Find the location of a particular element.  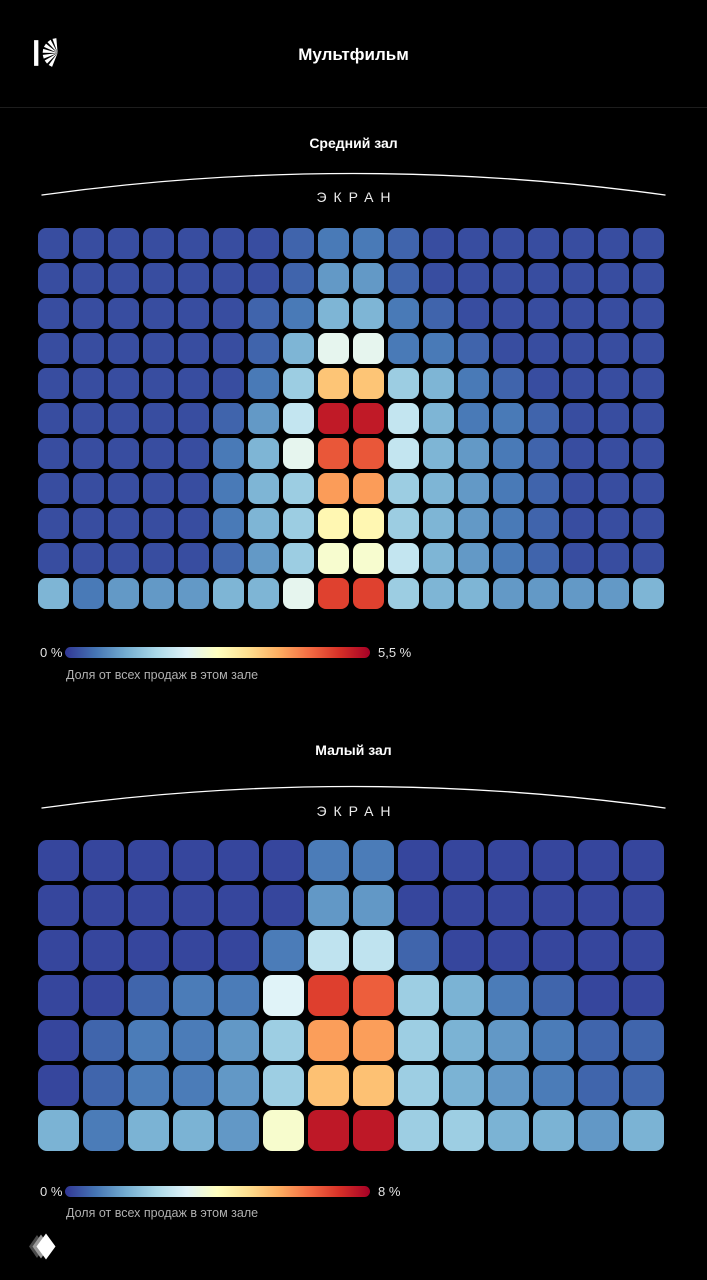

screen-arc is located at coordinates (353, 797).